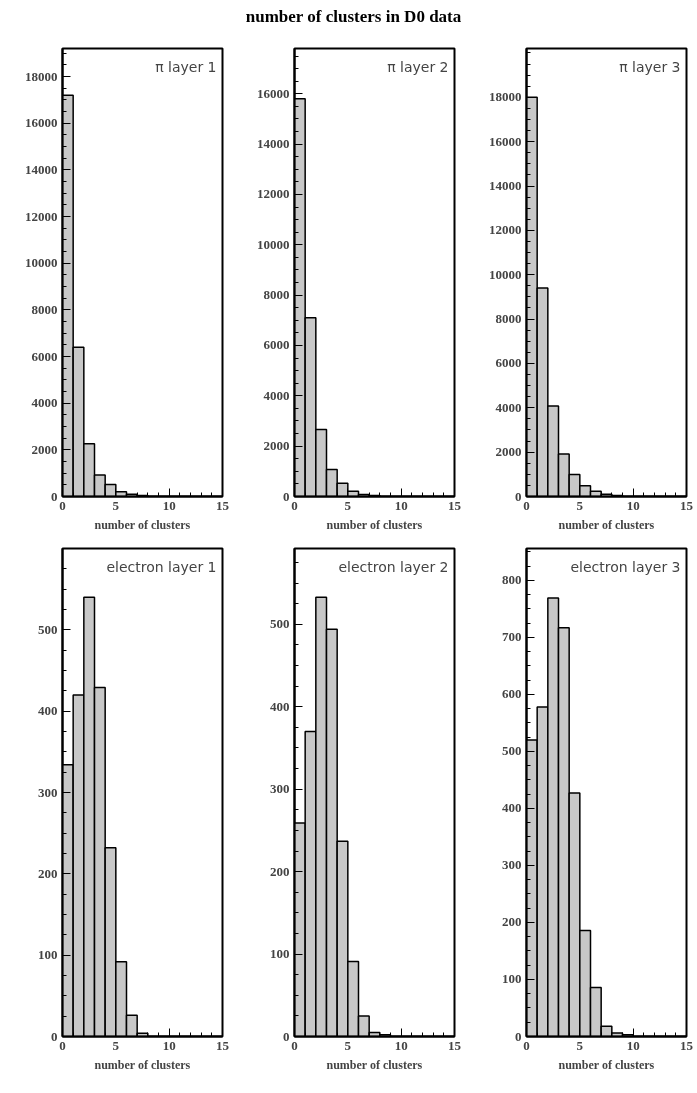 This screenshot has height=1093, width=697. Describe the element at coordinates (161, 566) in the screenshot. I see `text: electron layer 1` at that location.